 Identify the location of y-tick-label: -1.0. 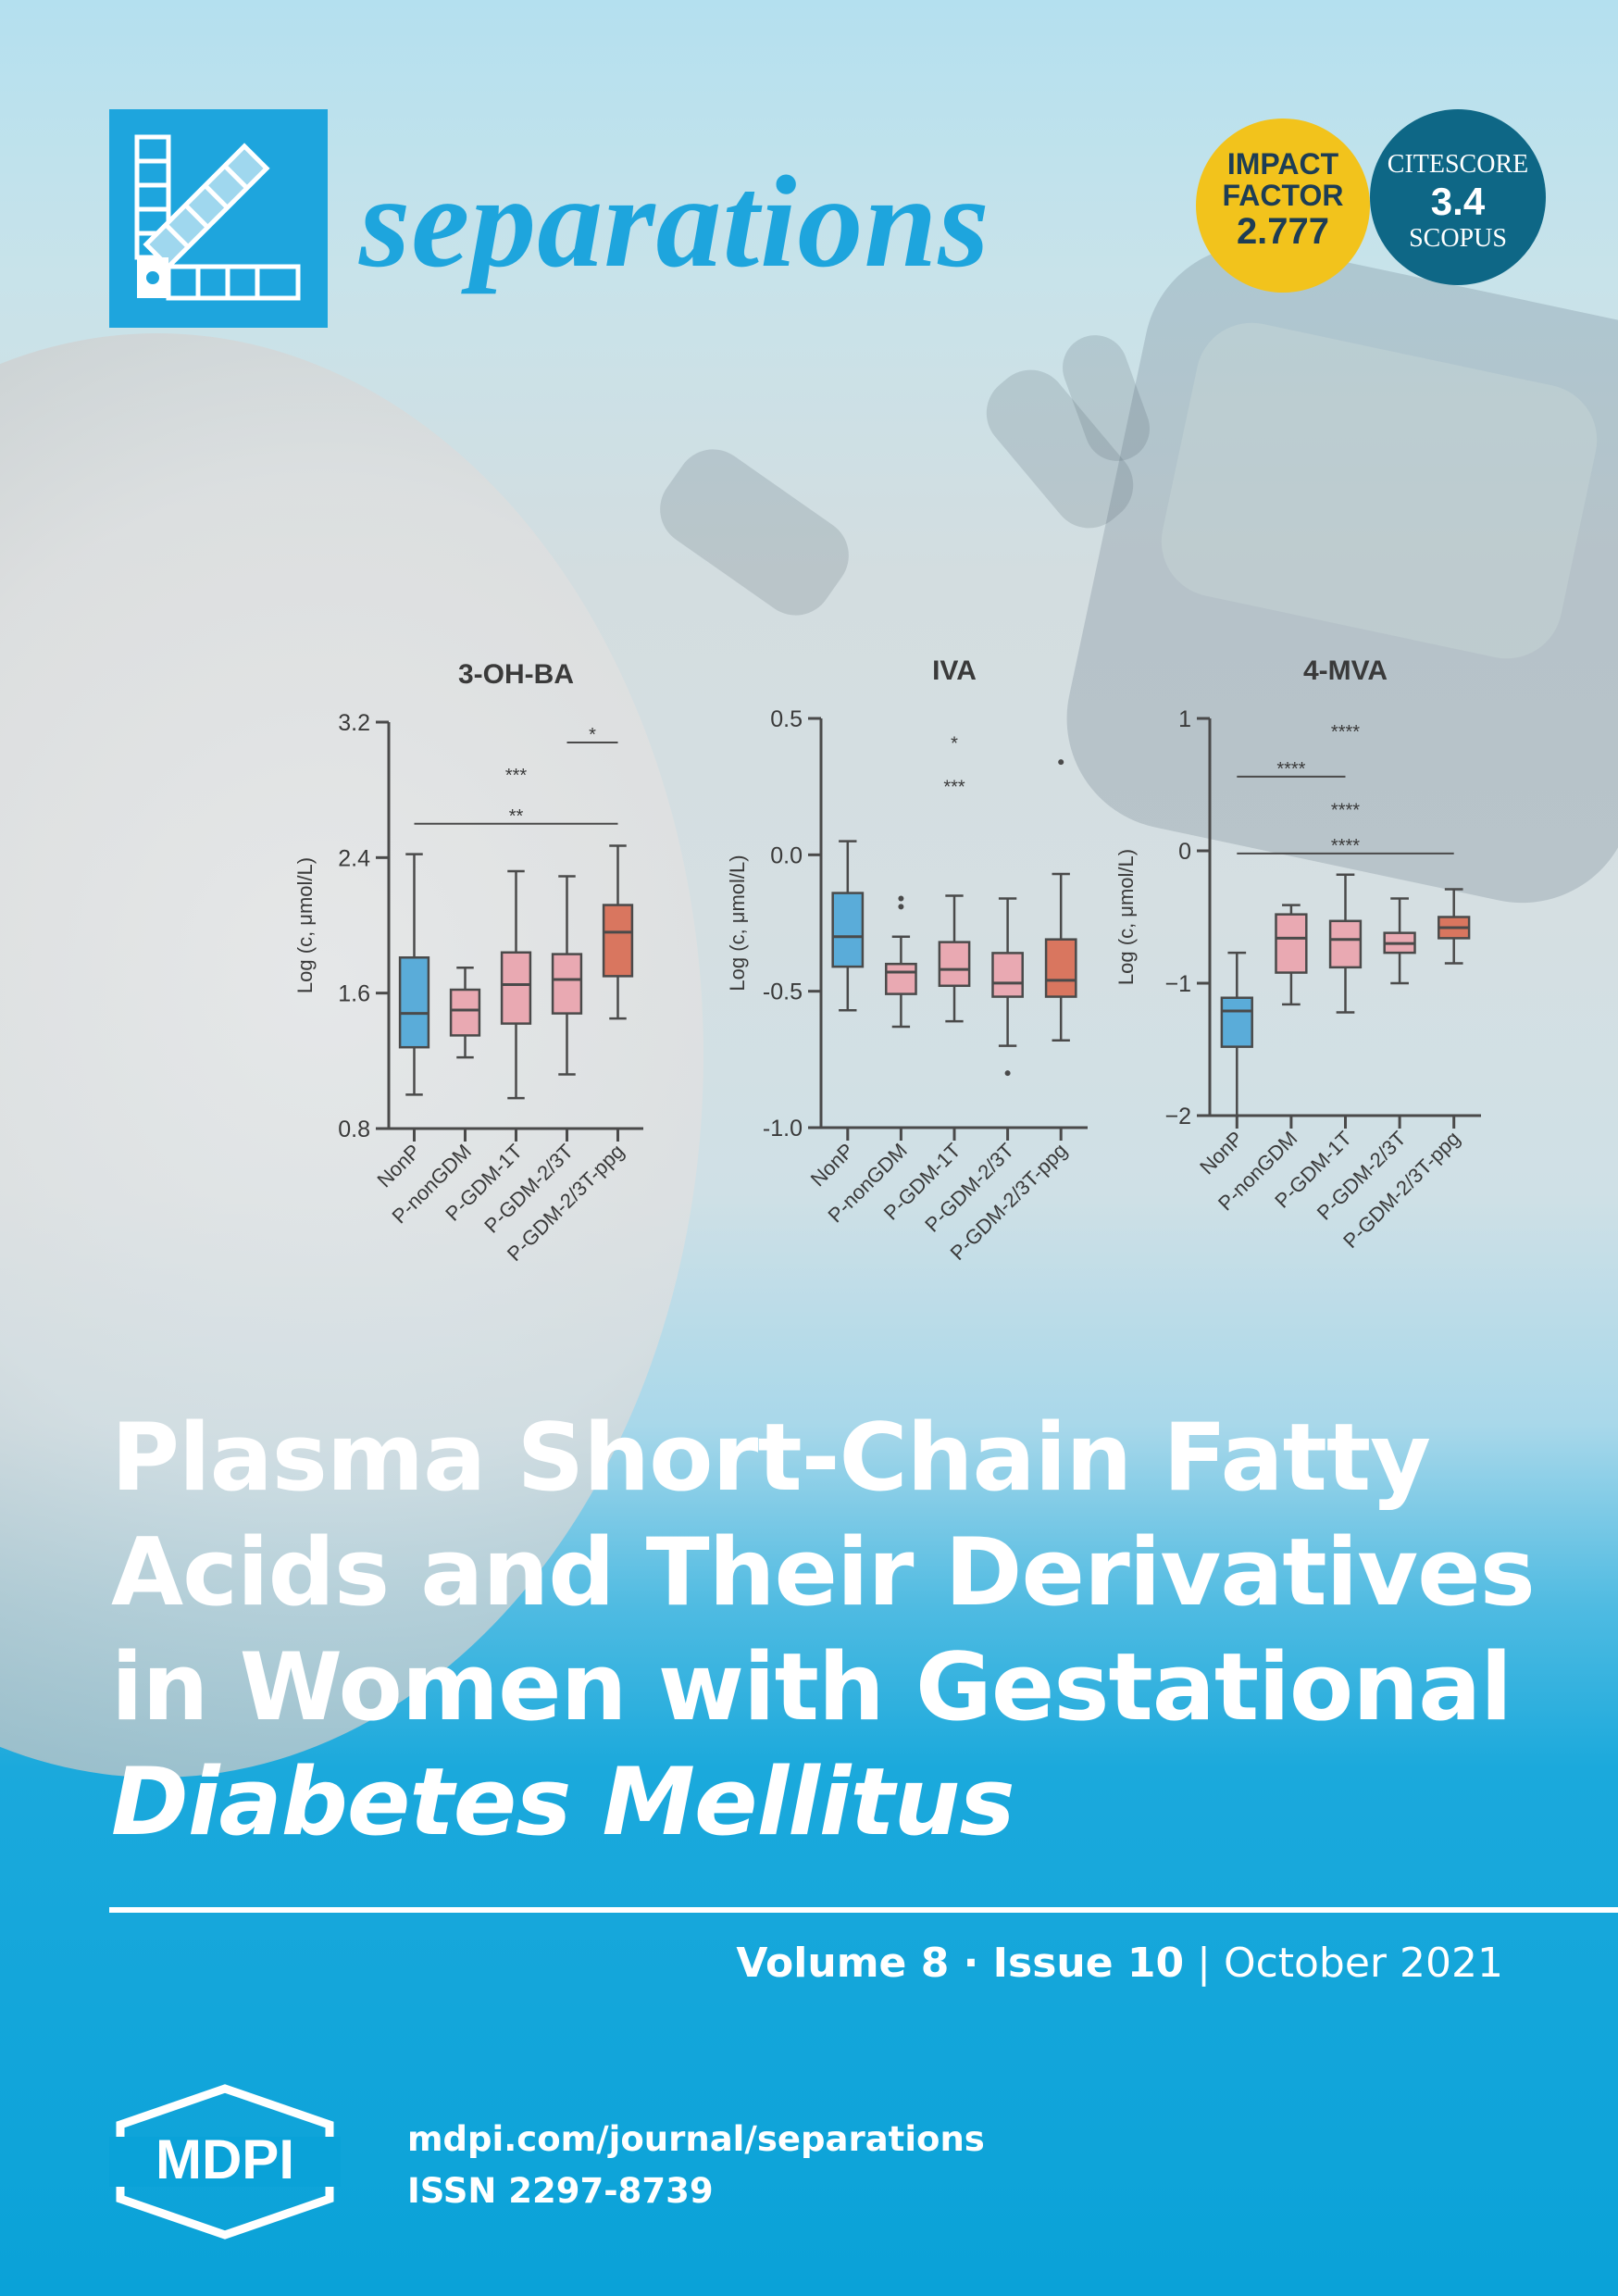
(783, 1129).